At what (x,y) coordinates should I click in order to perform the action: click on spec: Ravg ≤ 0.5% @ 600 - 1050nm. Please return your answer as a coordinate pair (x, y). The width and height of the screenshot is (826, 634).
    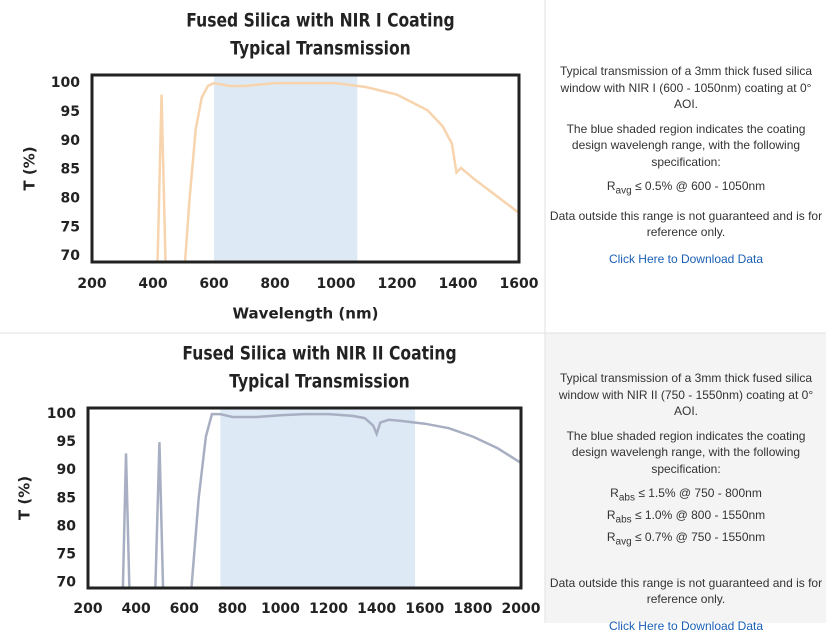
    Looking at the image, I should click on (686, 189).